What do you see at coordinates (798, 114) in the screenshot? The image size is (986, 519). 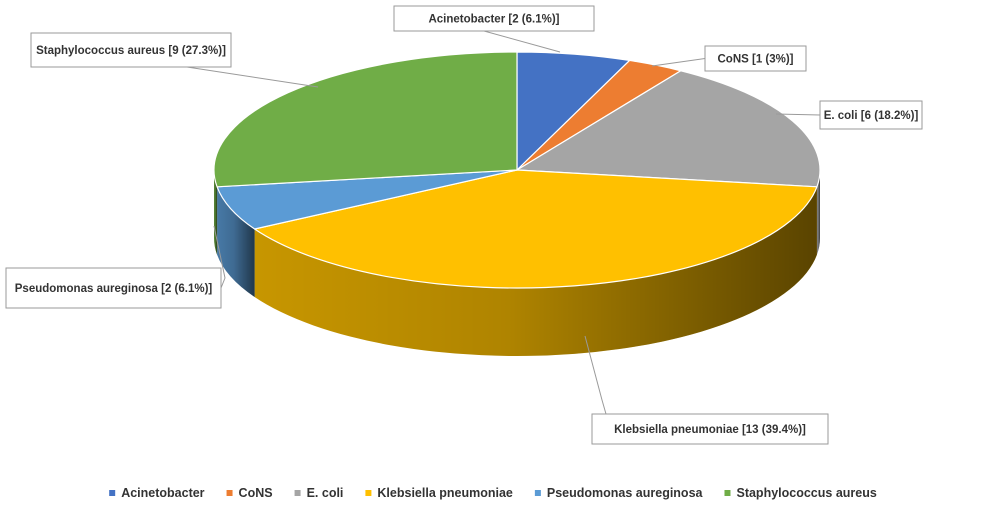 I see `leader-line-e-coli` at bounding box center [798, 114].